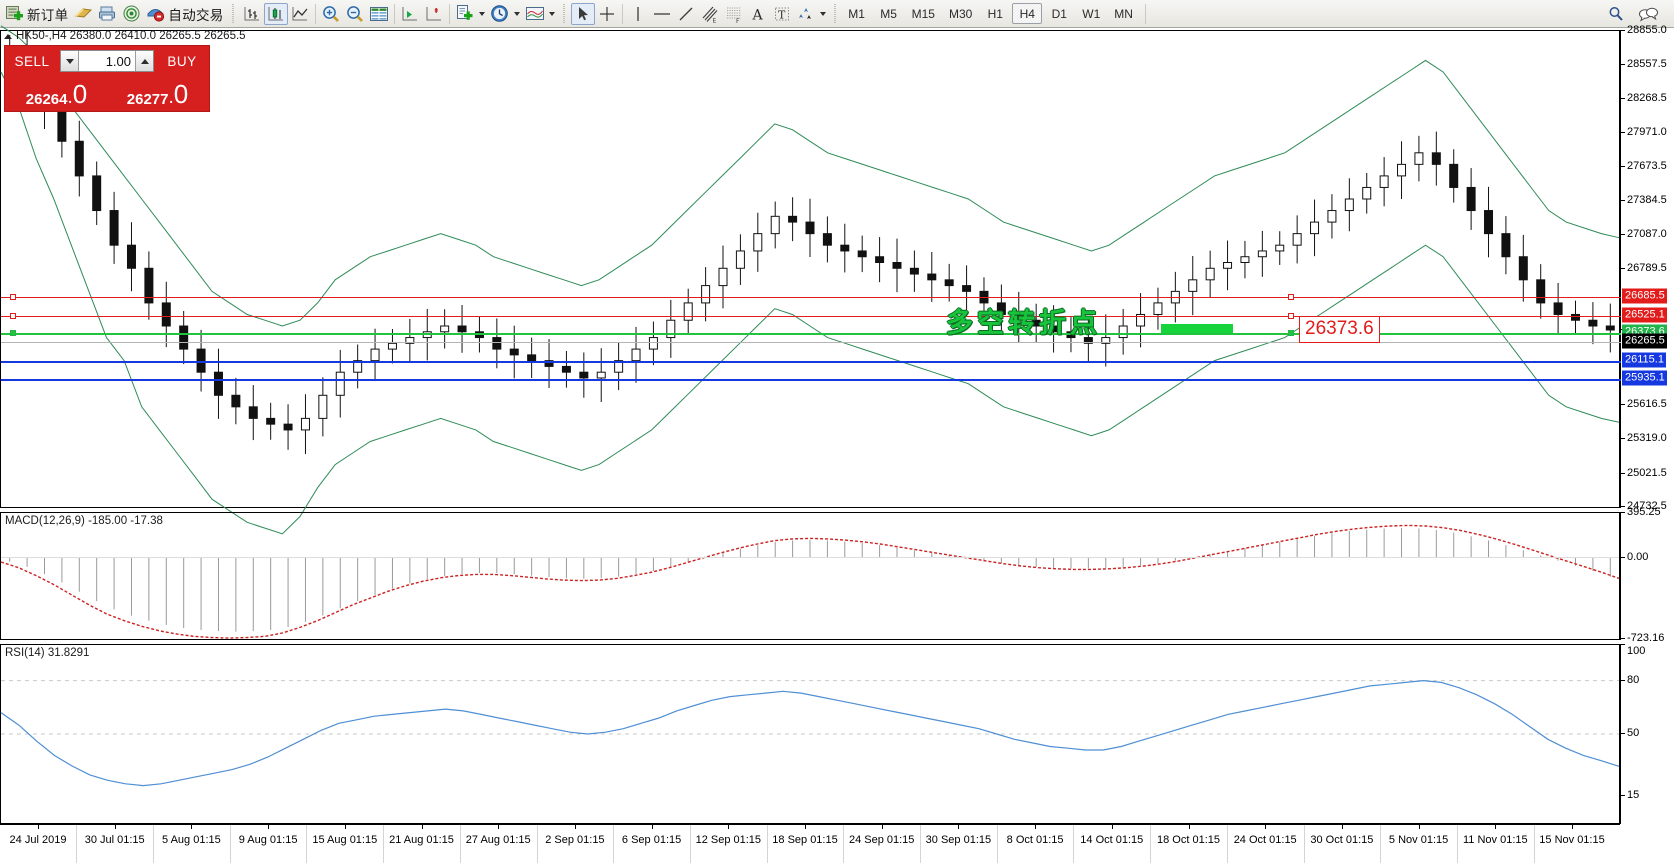 The height and width of the screenshot is (863, 1674). What do you see at coordinates (1339, 329) in the screenshot?
I see `pivot-price-box: 26373.6` at bounding box center [1339, 329].